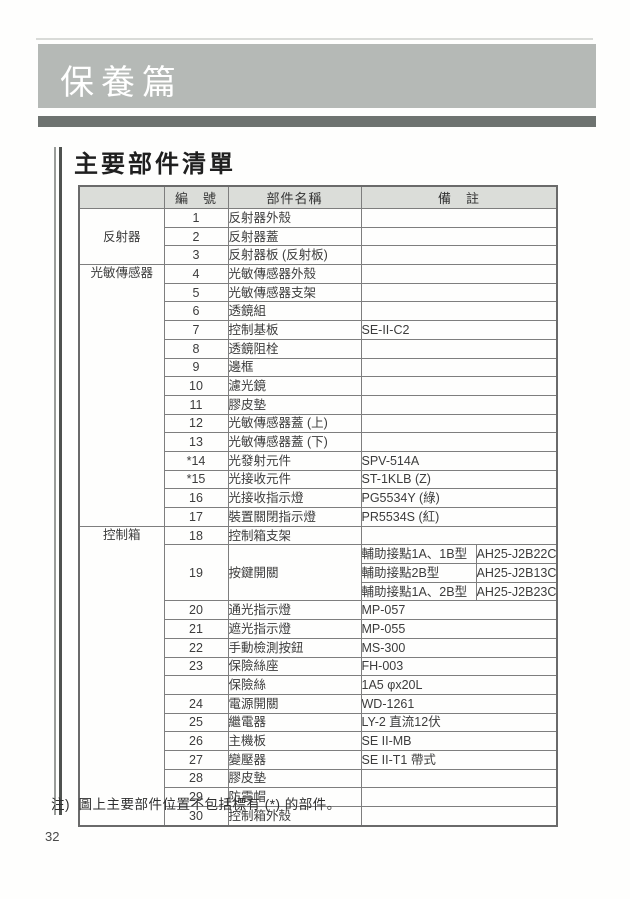  Describe the element at coordinates (196, 722) in the screenshot. I see `num-cell: 25` at that location.